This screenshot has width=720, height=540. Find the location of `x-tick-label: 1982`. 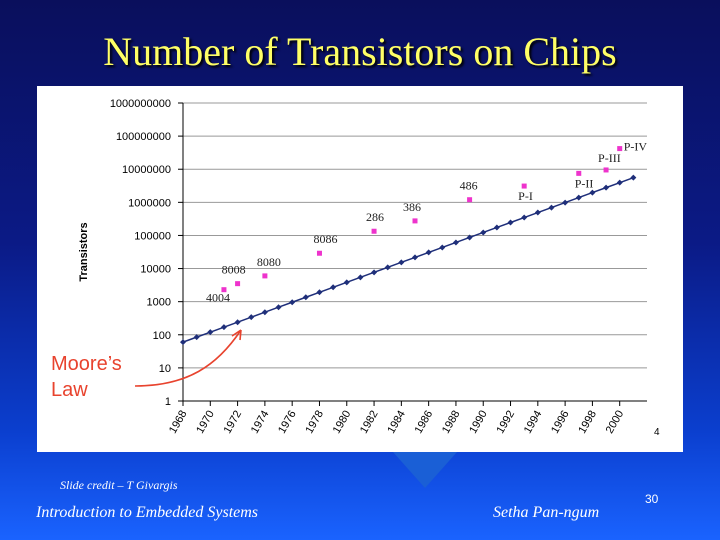

x-tick-label: 1982 is located at coordinates (369, 422).